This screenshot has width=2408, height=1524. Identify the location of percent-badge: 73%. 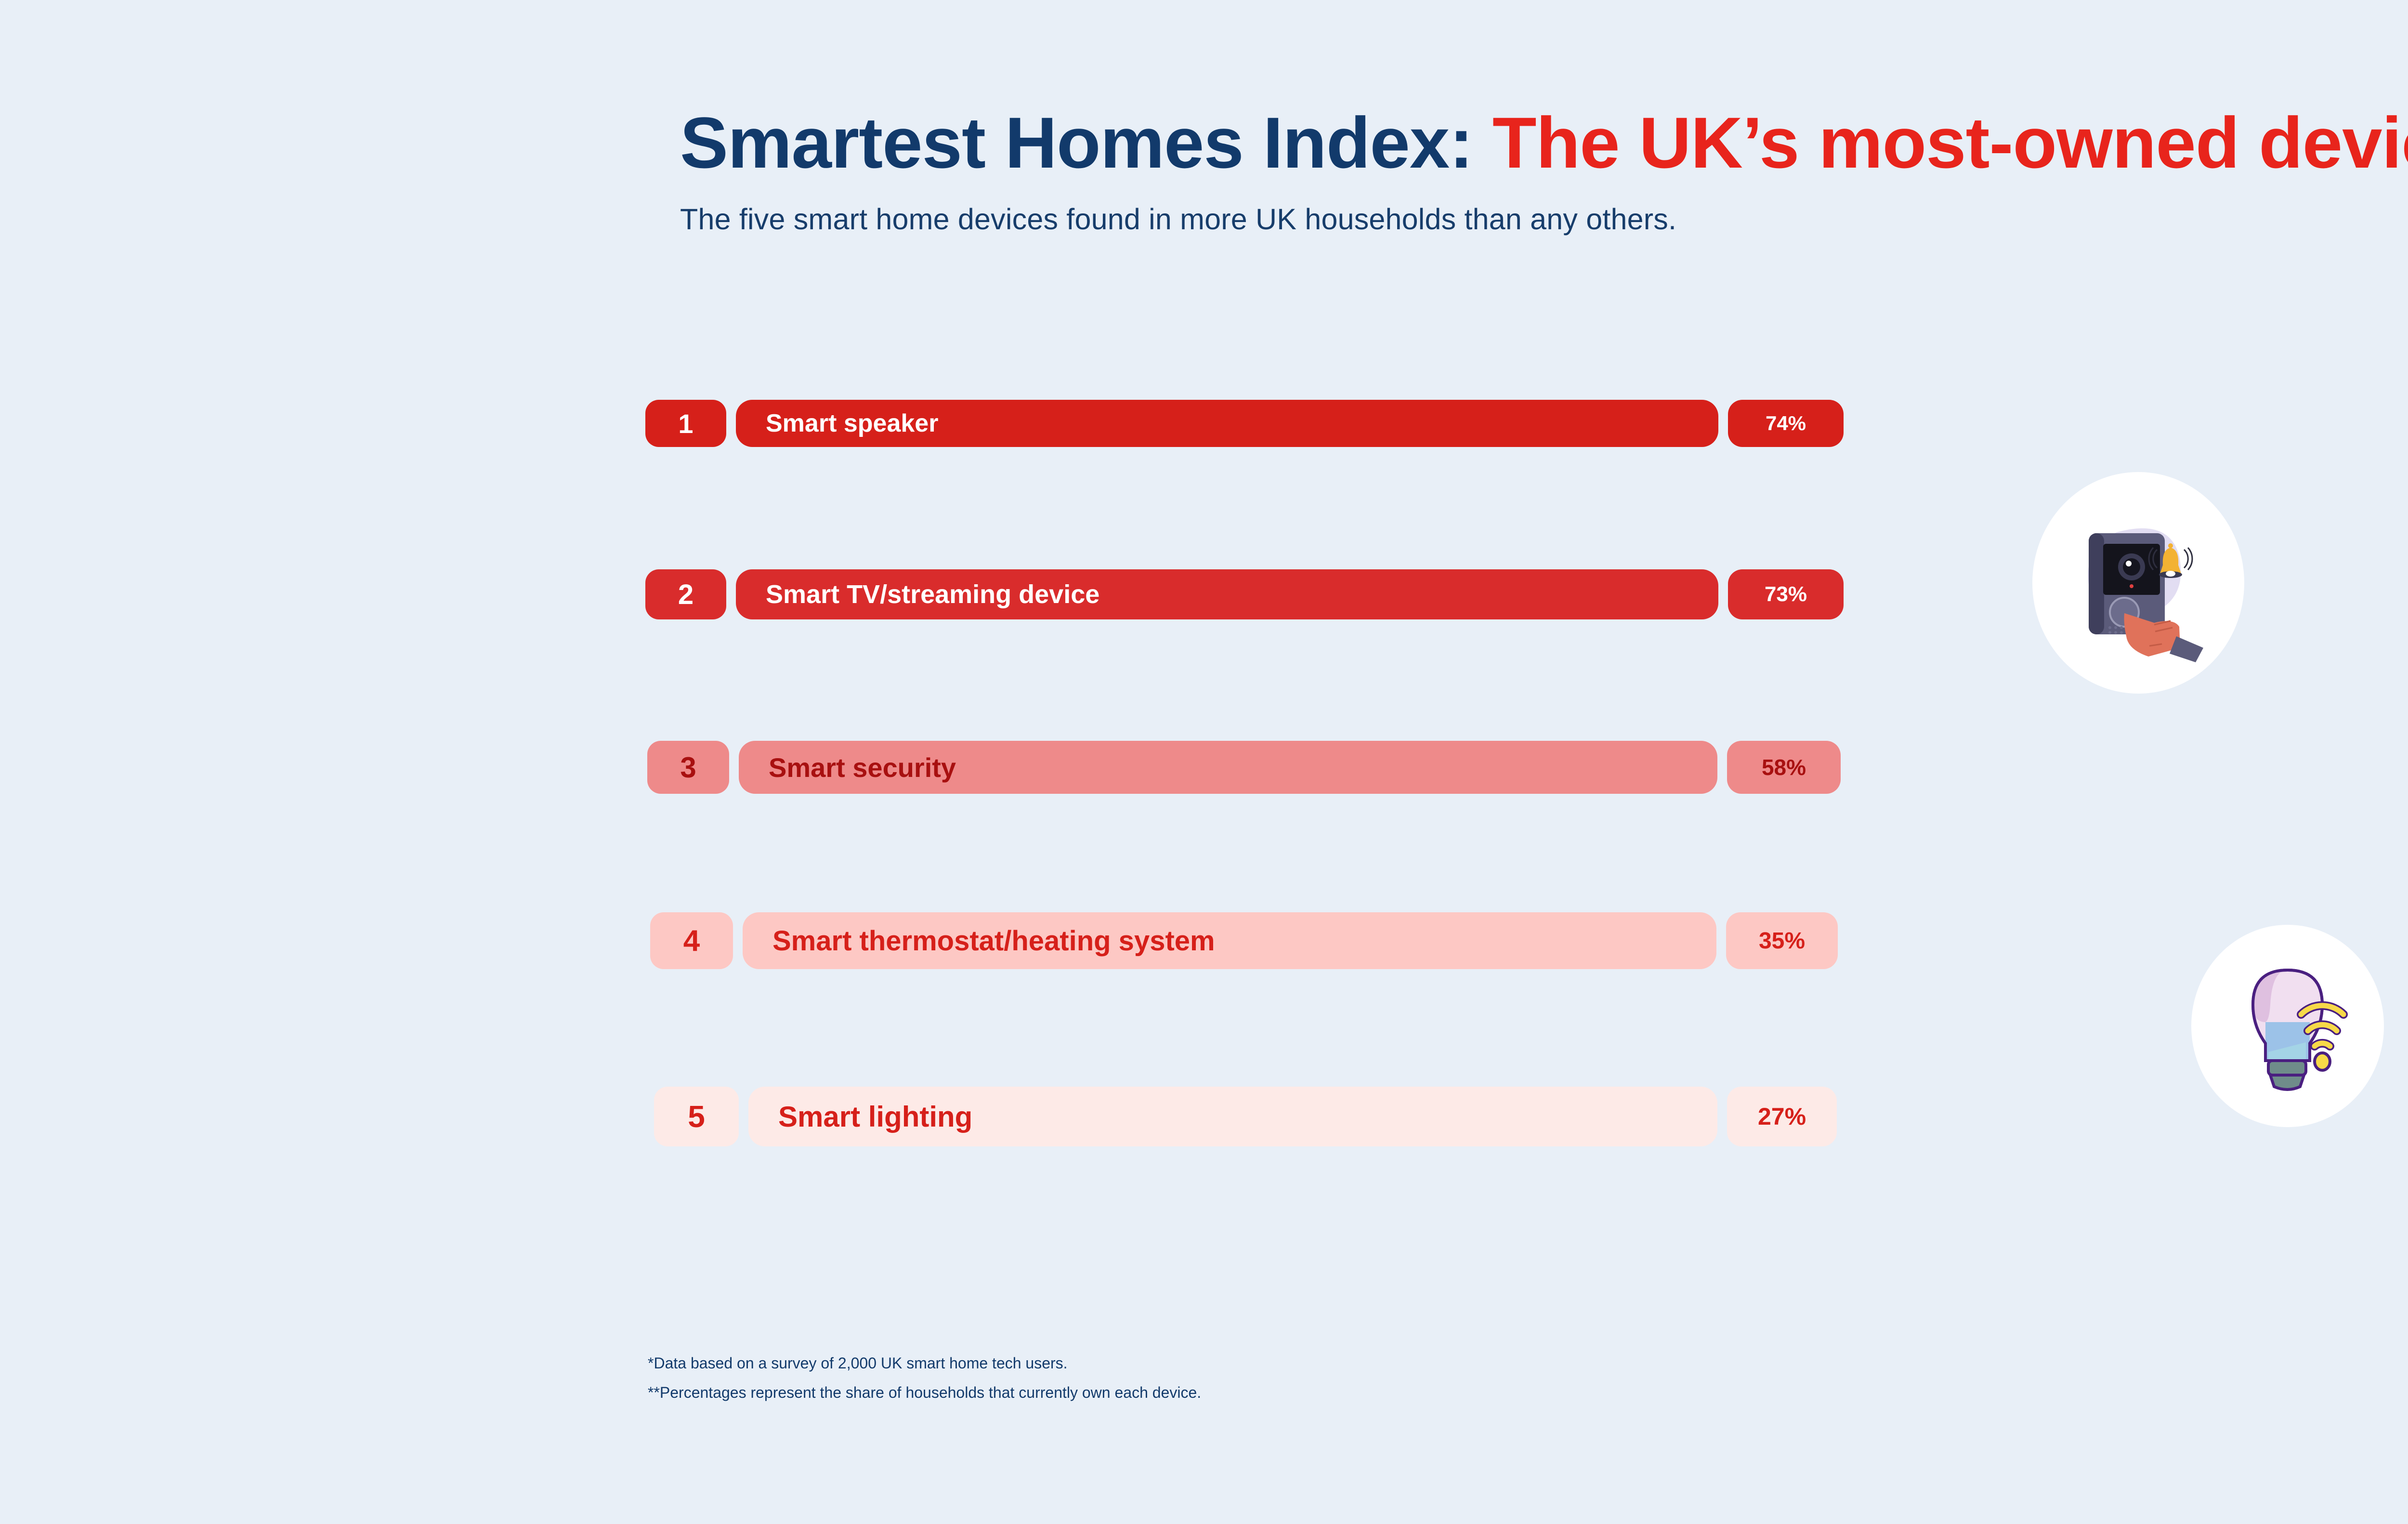
(1786, 594).